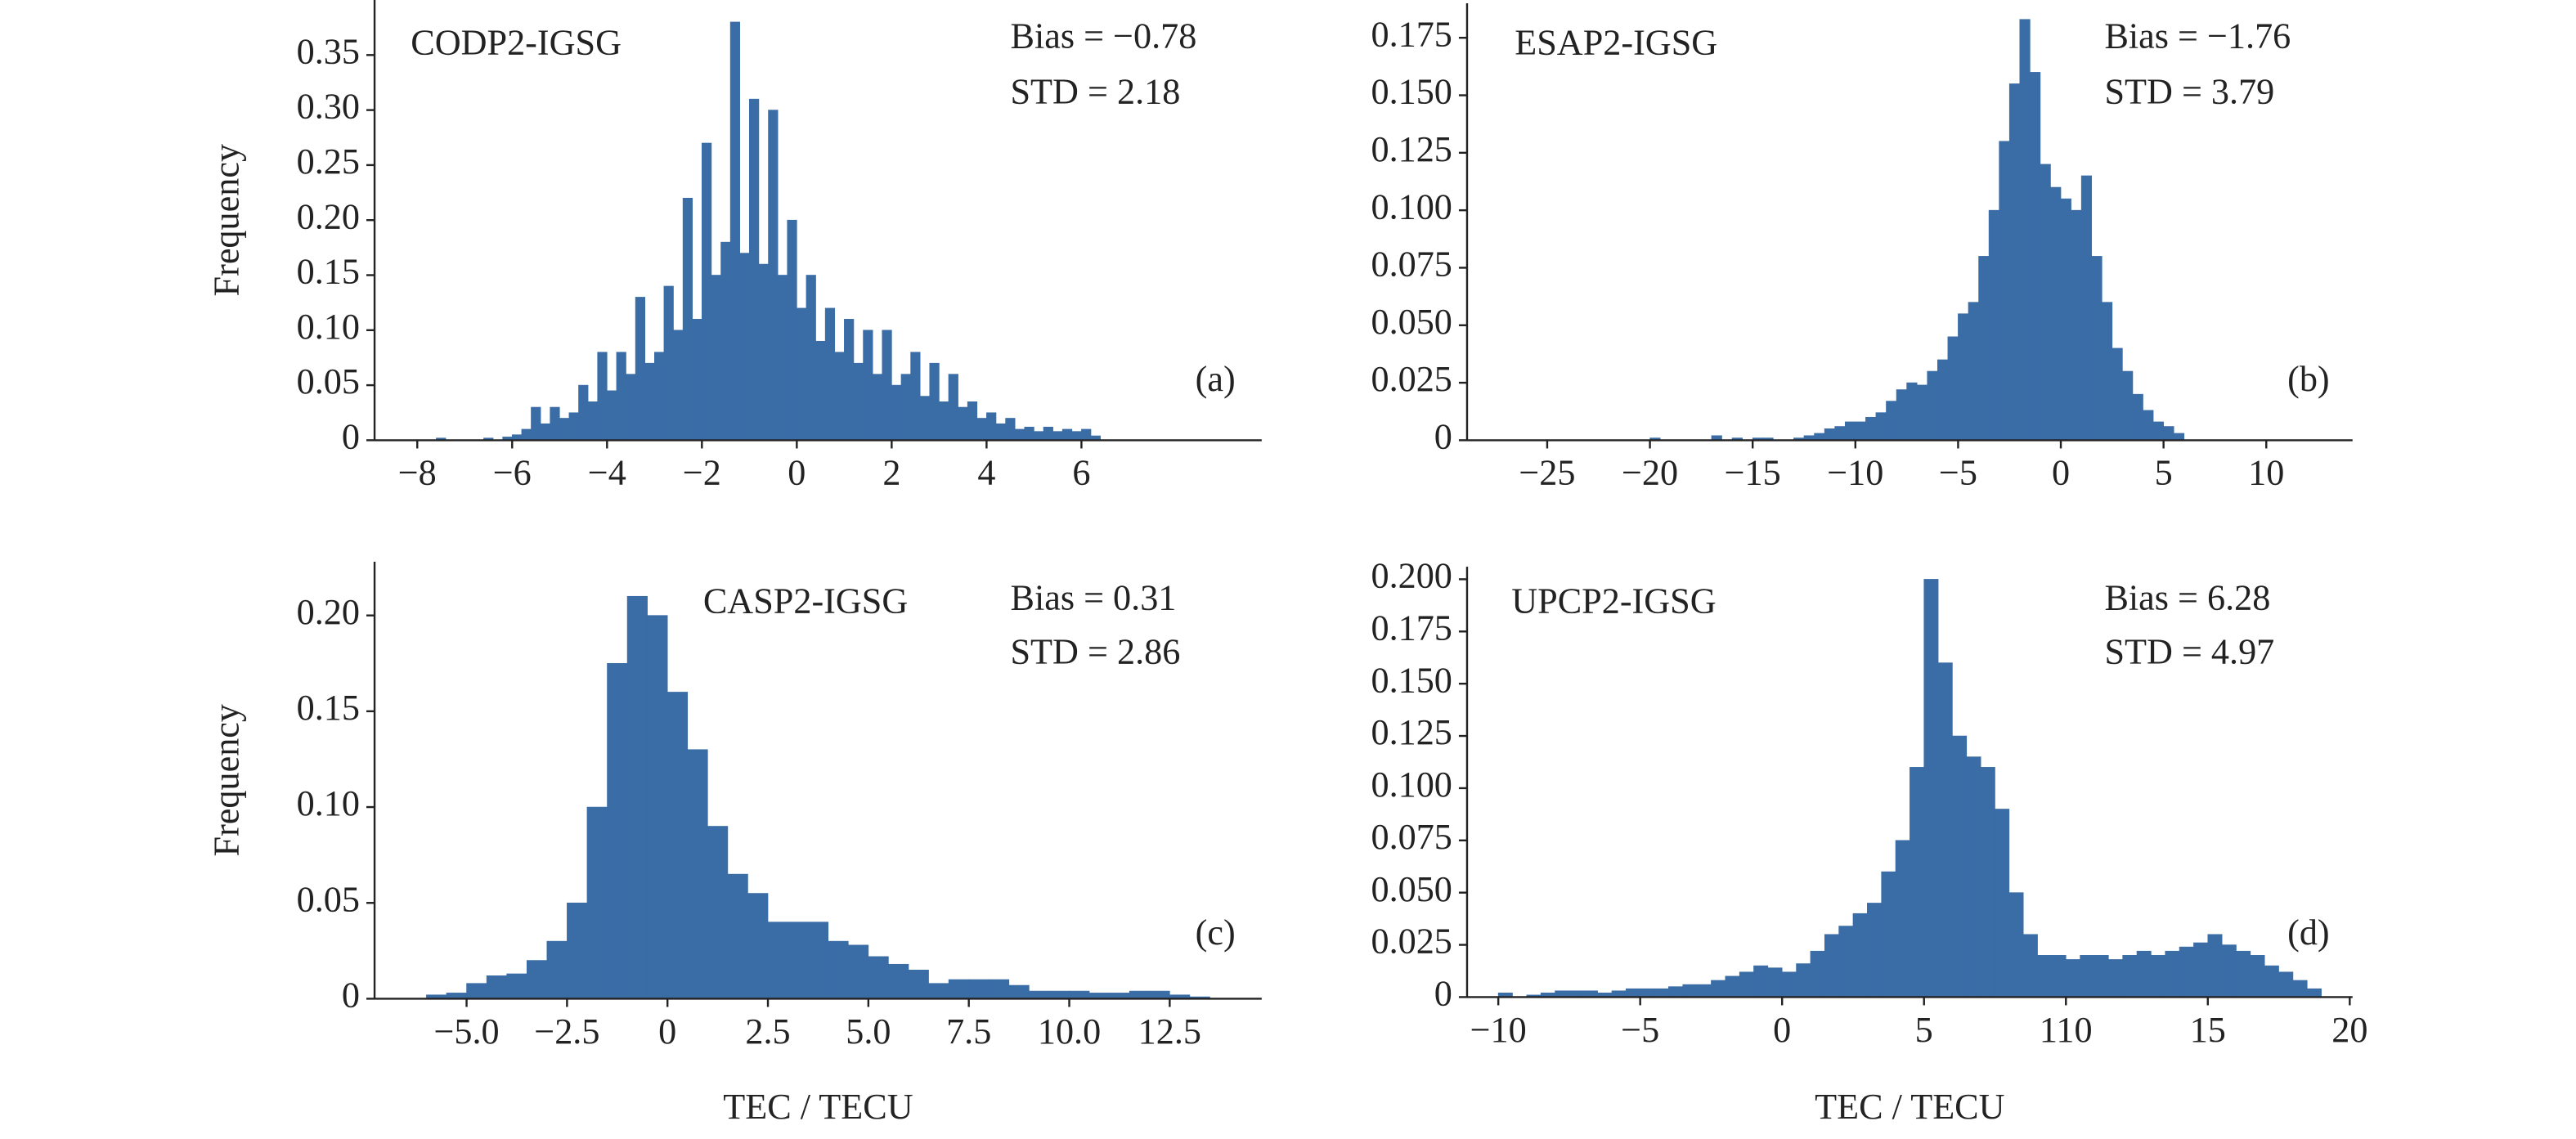 This screenshot has height=1139, width=2576. I want to click on panel-title: CASP2-IGSG, so click(805, 601).